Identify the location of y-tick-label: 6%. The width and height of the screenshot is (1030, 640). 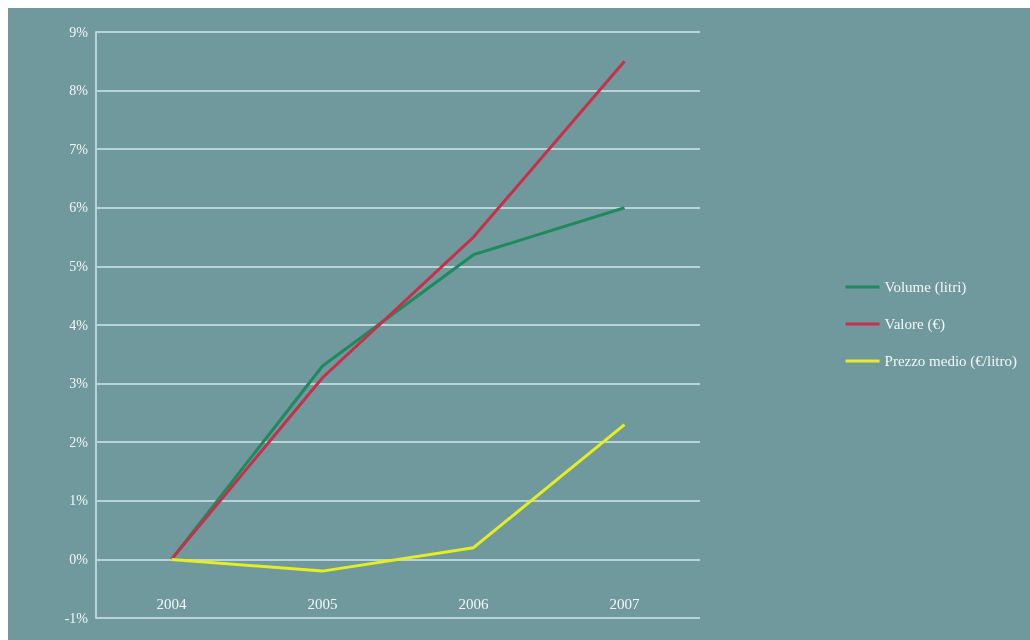
(79, 208).